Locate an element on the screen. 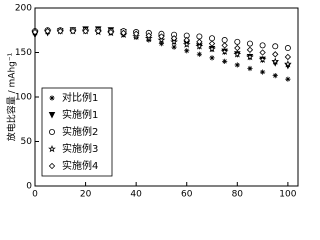 The width and height of the screenshot is (320, 240). y-tick-label: 200 is located at coordinates (23, 9).